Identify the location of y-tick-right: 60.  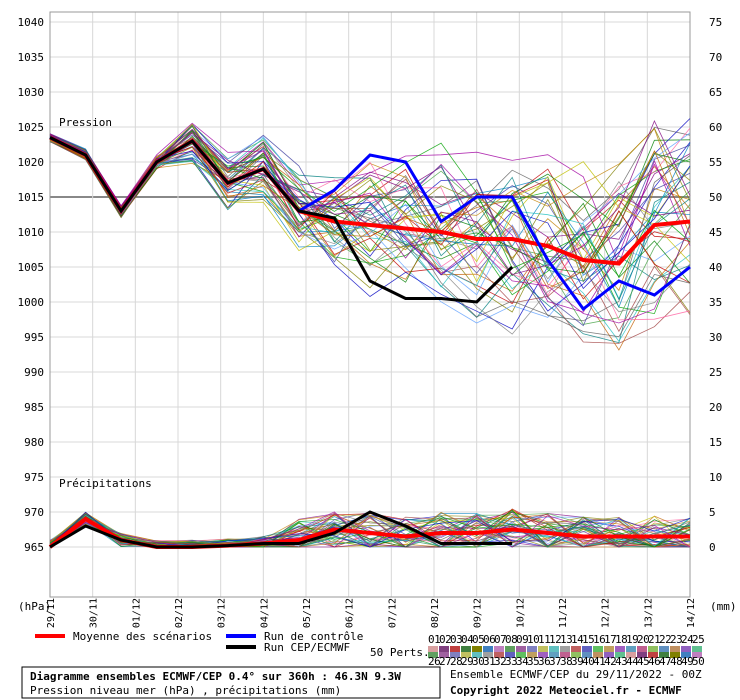
(715, 127).